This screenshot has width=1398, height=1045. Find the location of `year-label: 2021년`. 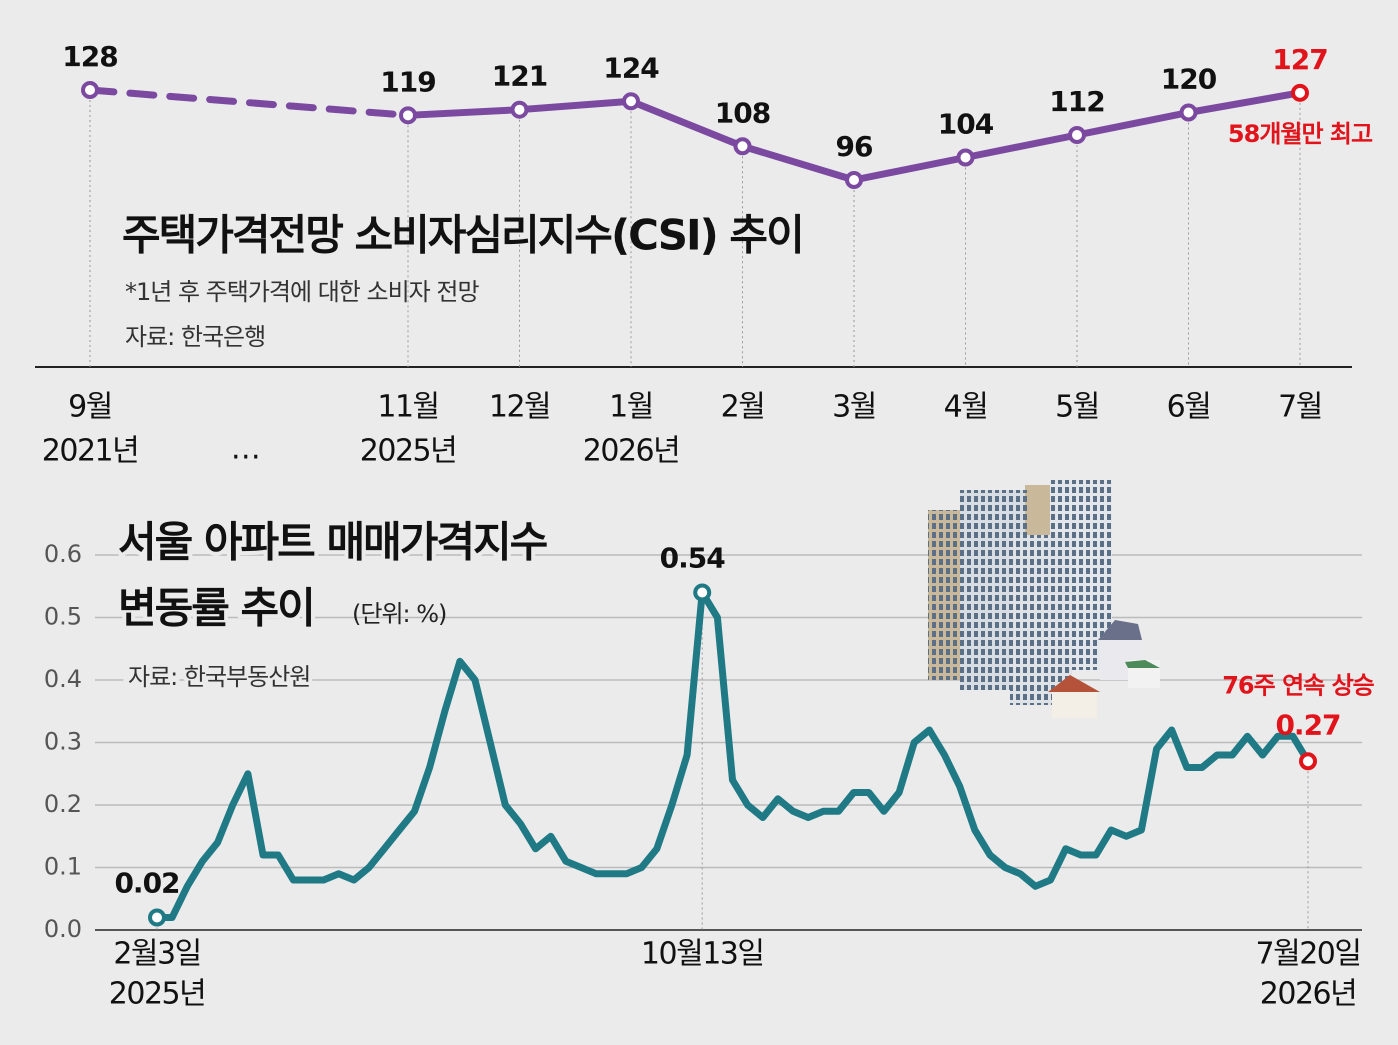

year-label: 2021년 is located at coordinates (90, 451).